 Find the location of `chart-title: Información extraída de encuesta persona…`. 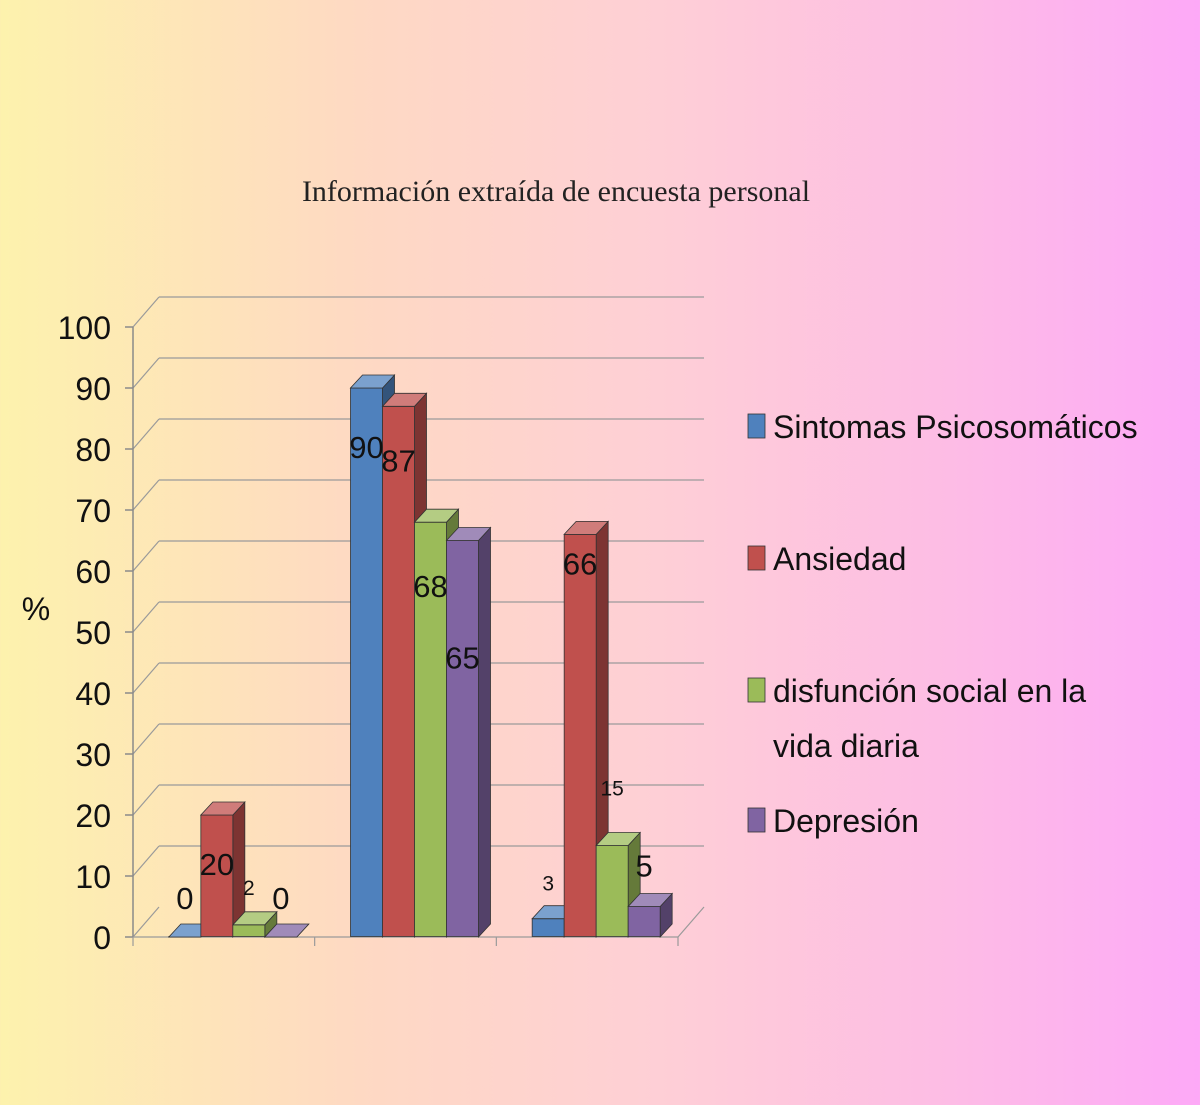

chart-title: Información extraída de encuesta persona… is located at coordinates (556, 191).